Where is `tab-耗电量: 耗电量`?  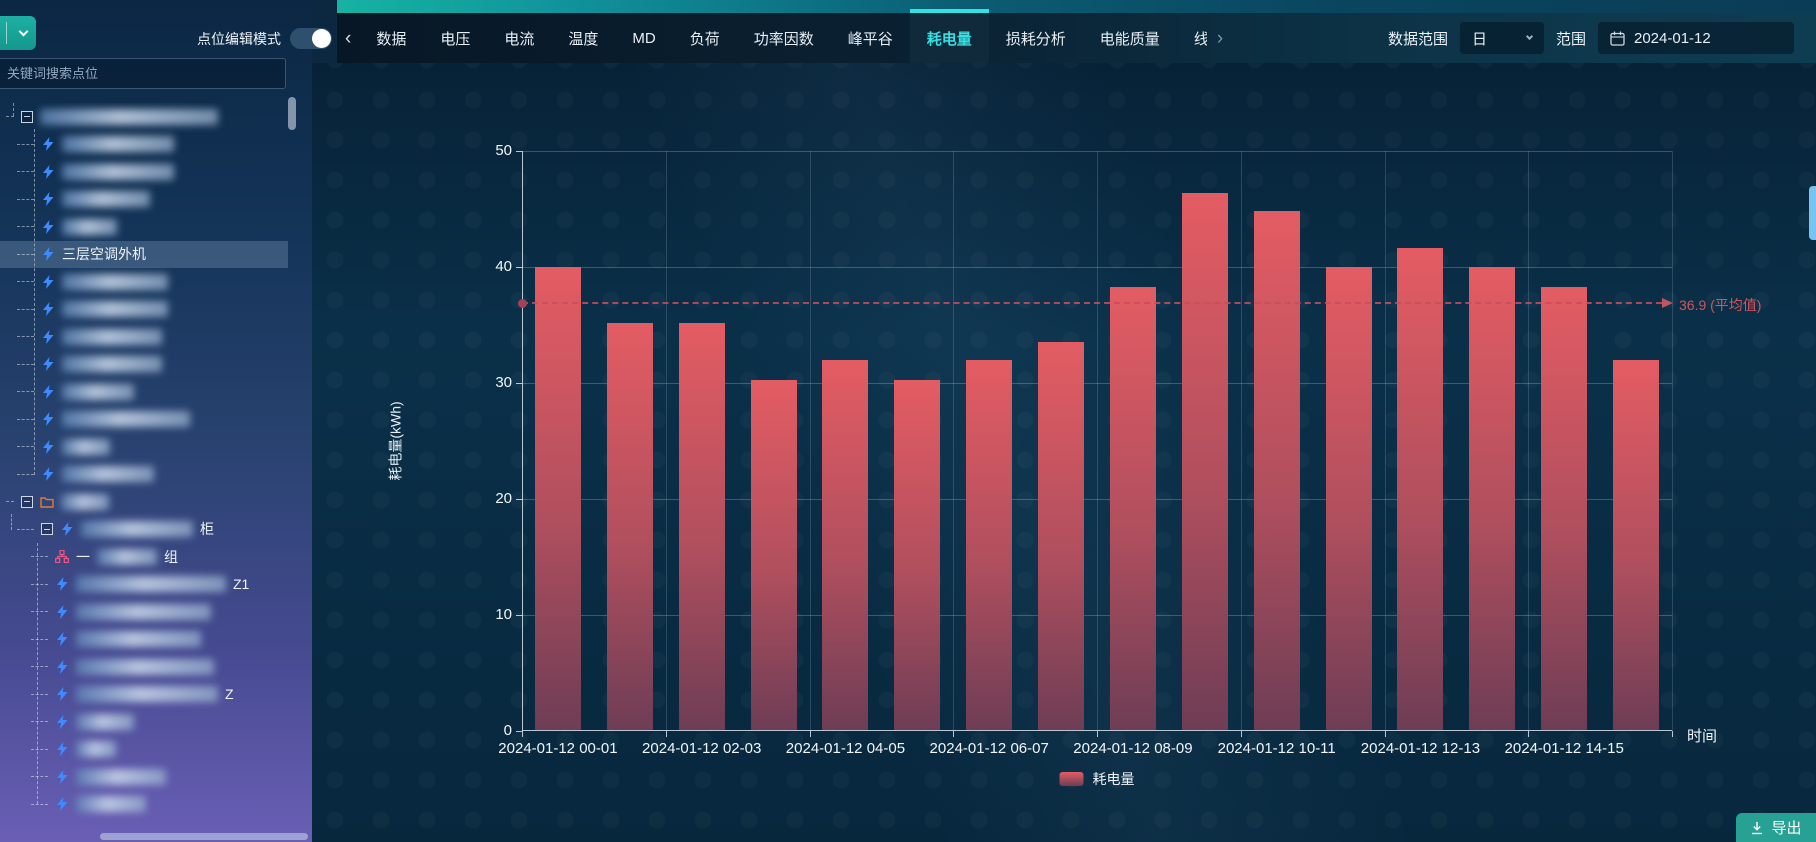
tab-耗电量: 耗电量 is located at coordinates (949, 36).